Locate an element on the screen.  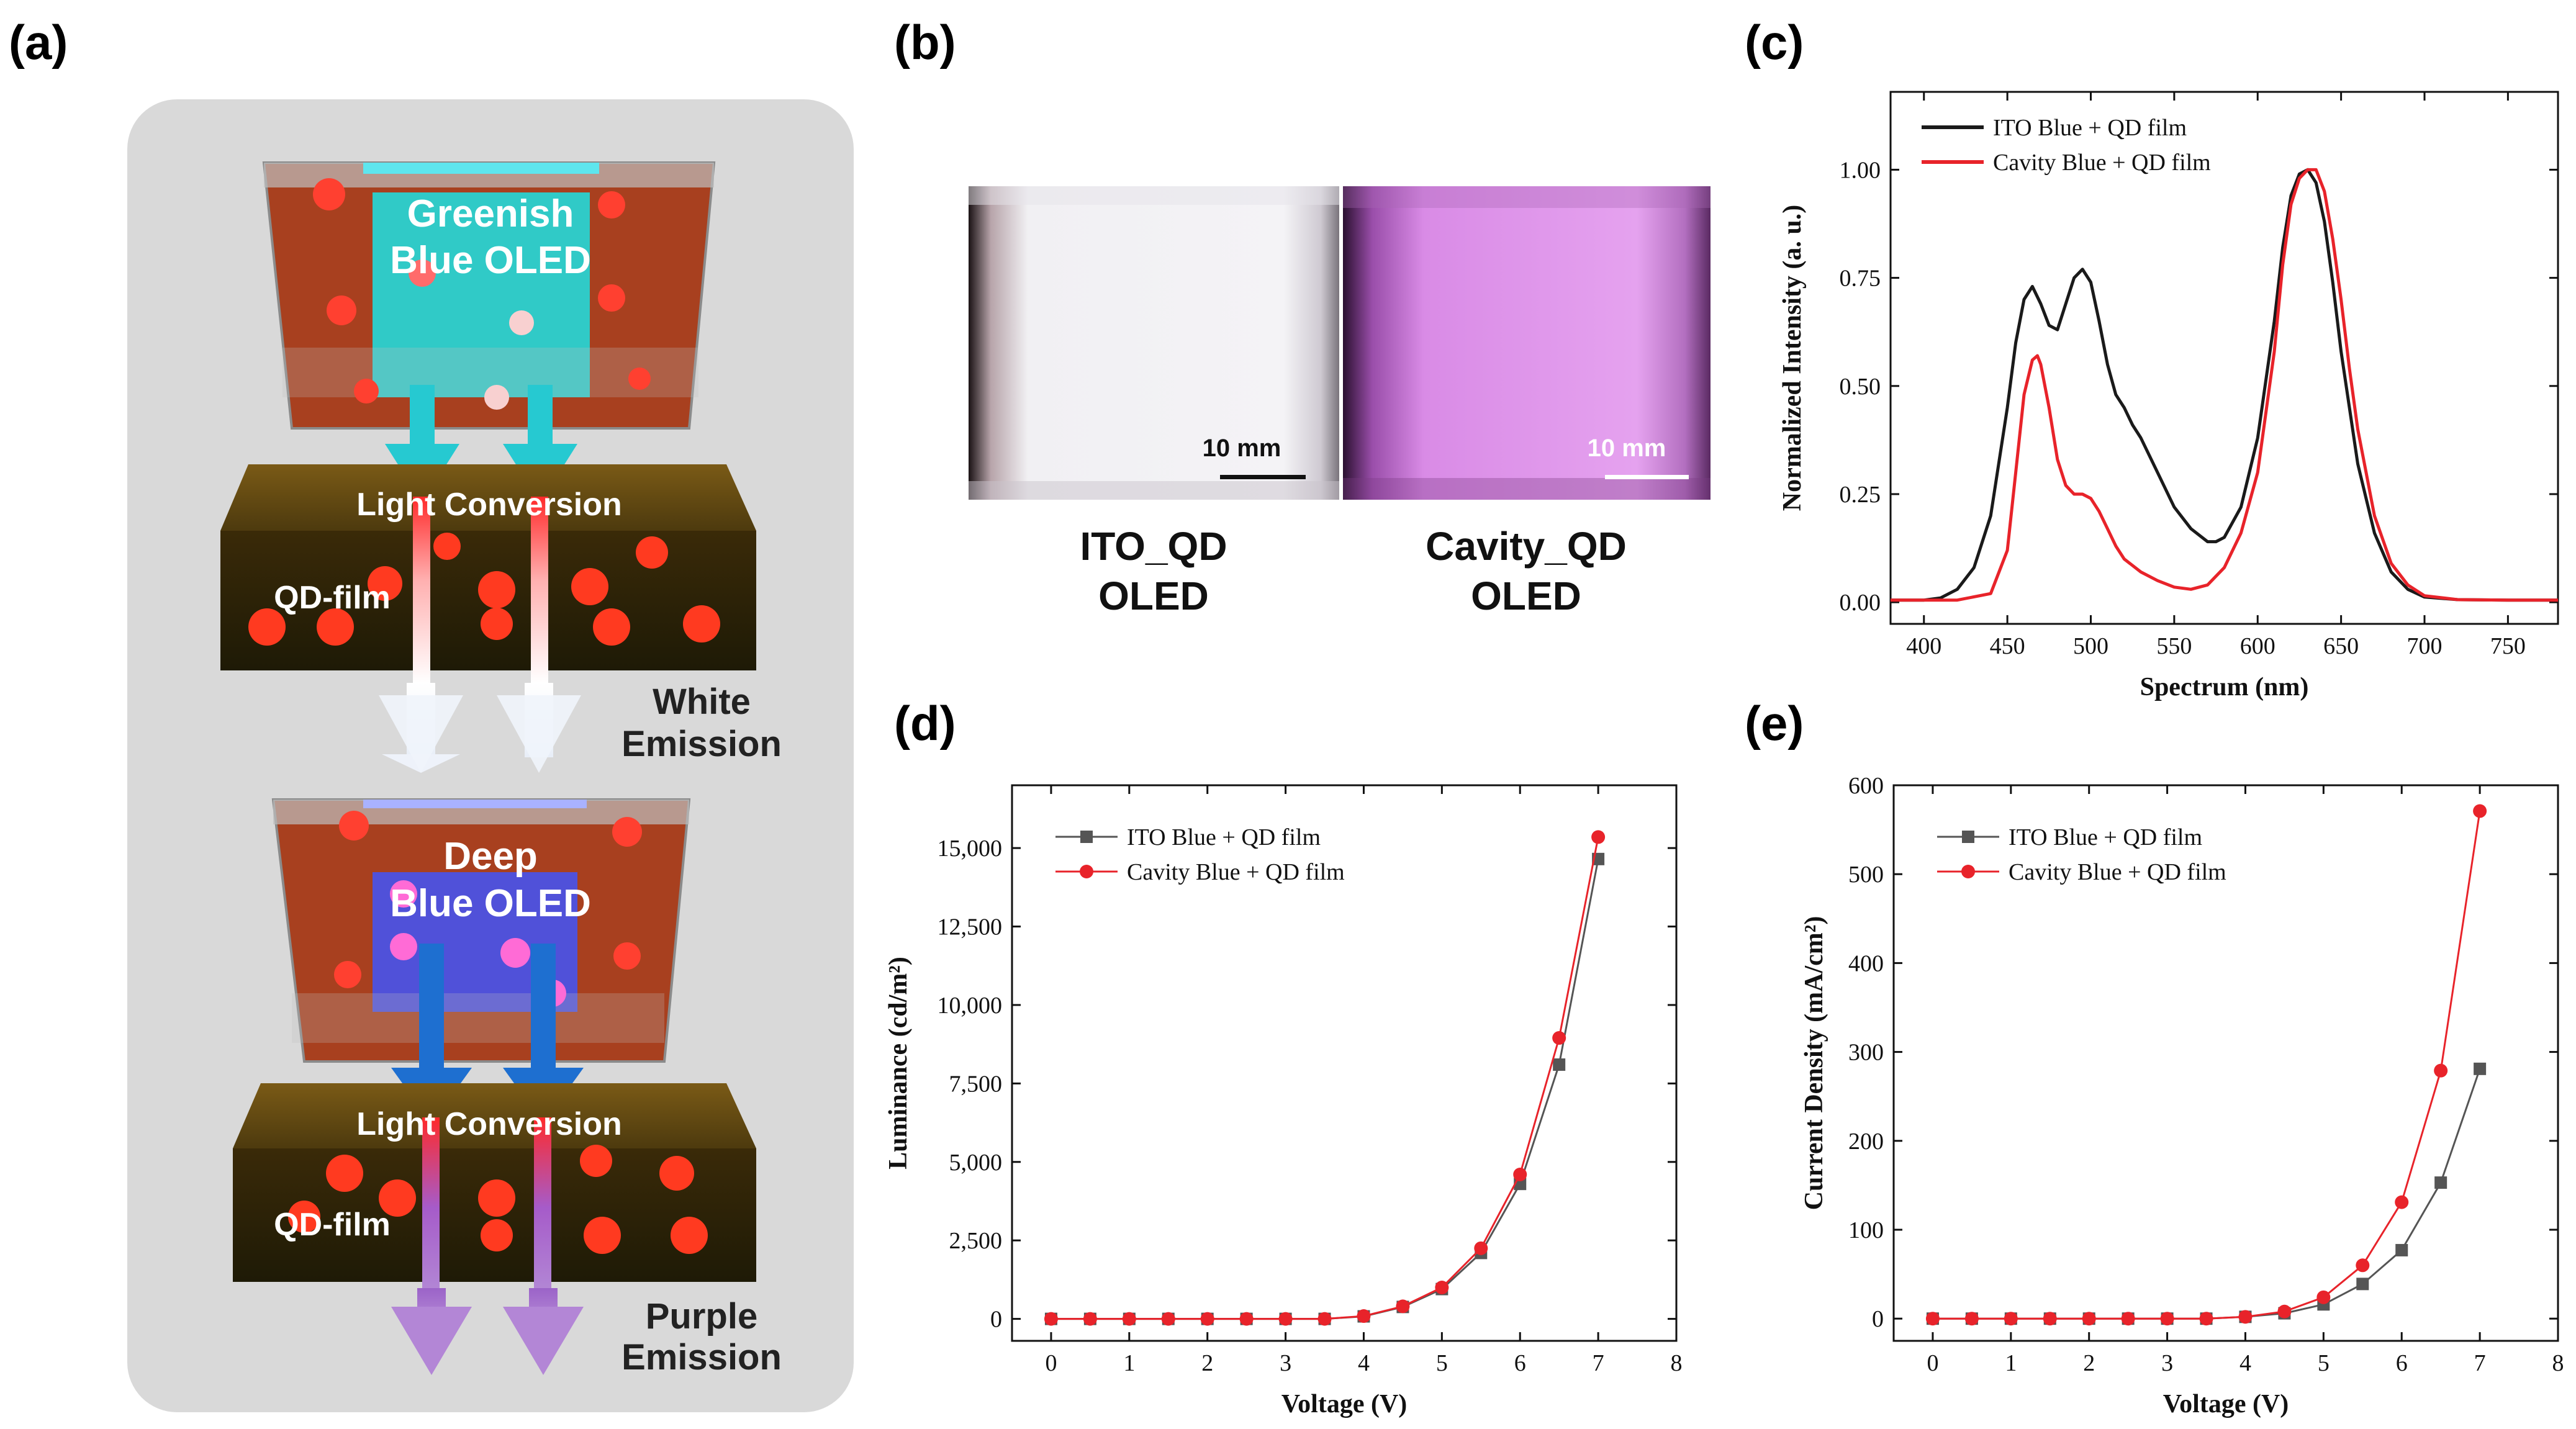
white-emission-line1: White is located at coordinates (702, 702).